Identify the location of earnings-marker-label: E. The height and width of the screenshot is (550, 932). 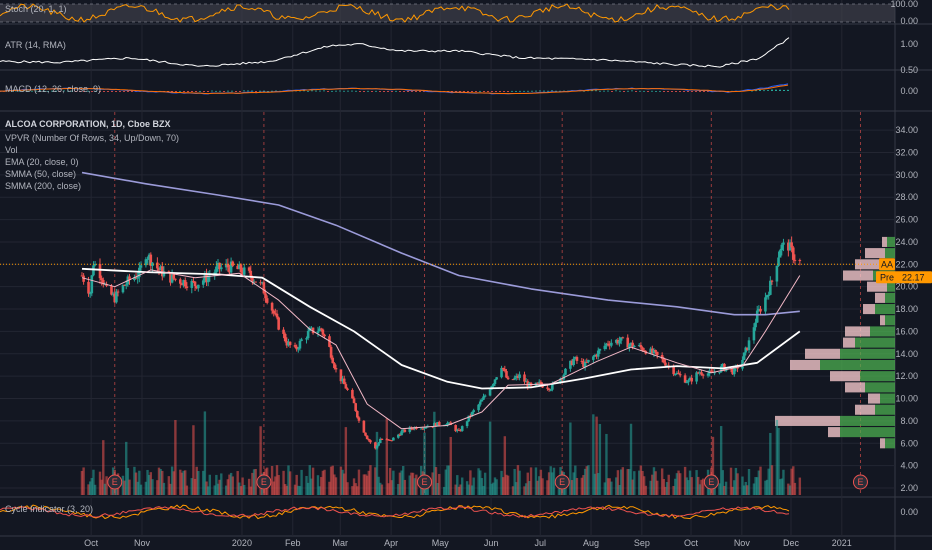
(711, 482).